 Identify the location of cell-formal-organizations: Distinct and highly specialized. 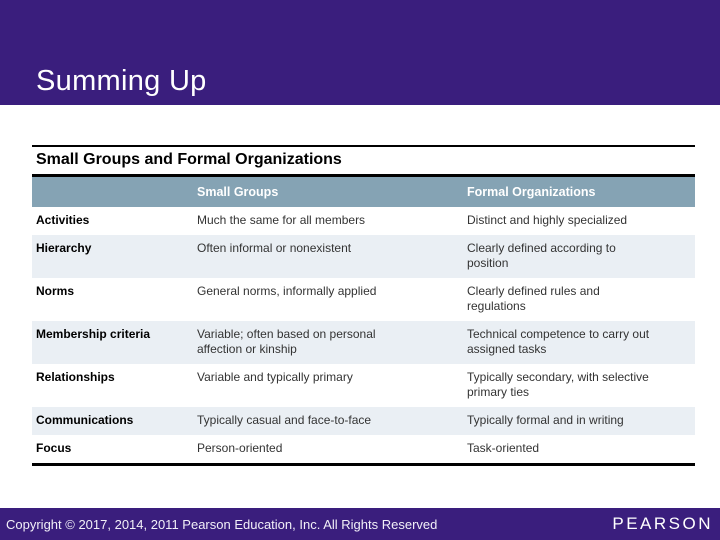
(547, 220).